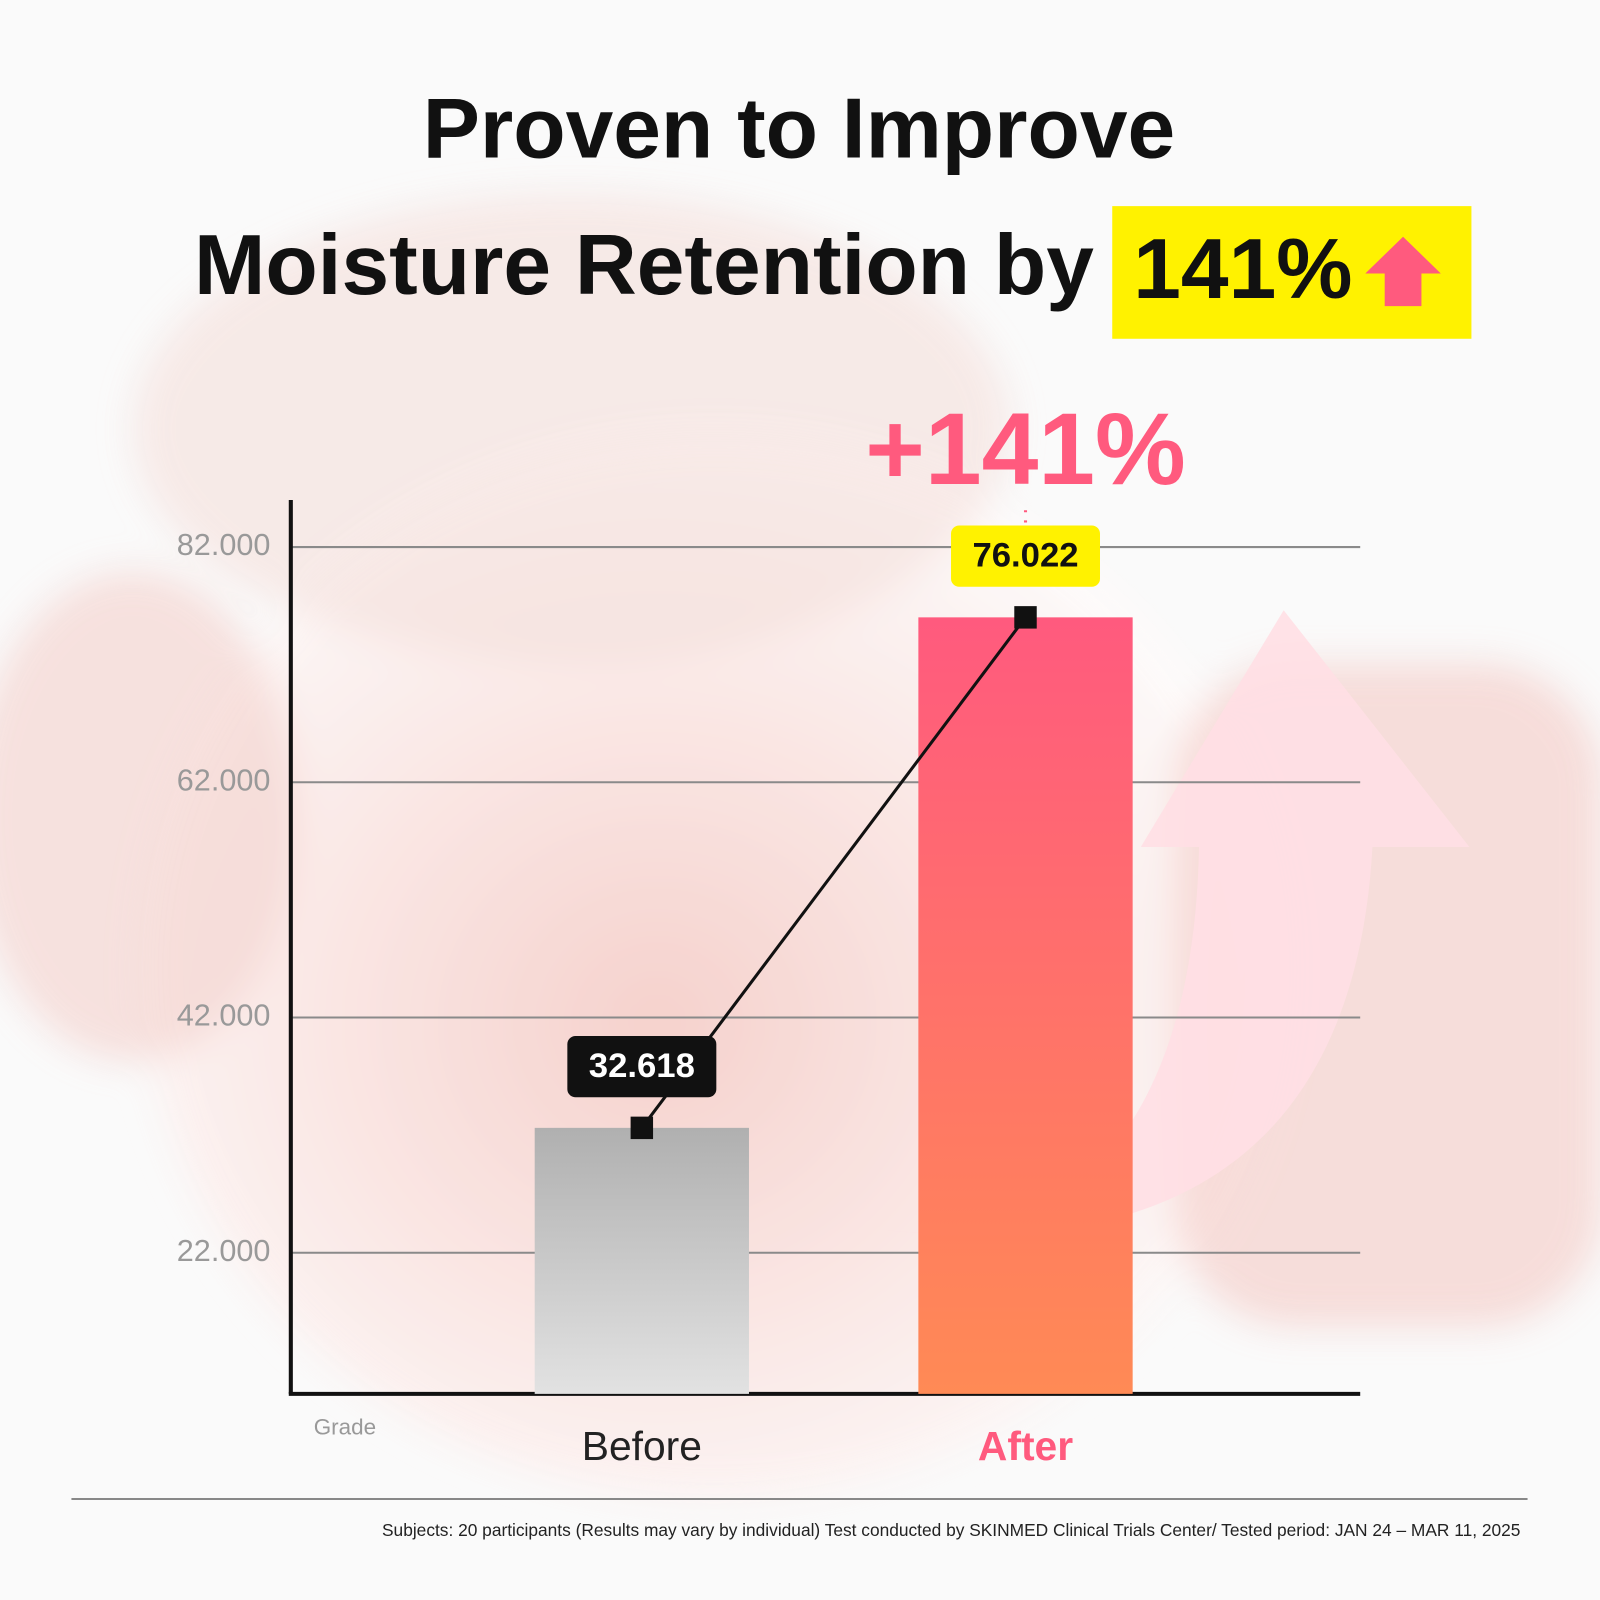  Describe the element at coordinates (799, 128) in the screenshot. I see `chart-title: Proven to Improve` at that location.